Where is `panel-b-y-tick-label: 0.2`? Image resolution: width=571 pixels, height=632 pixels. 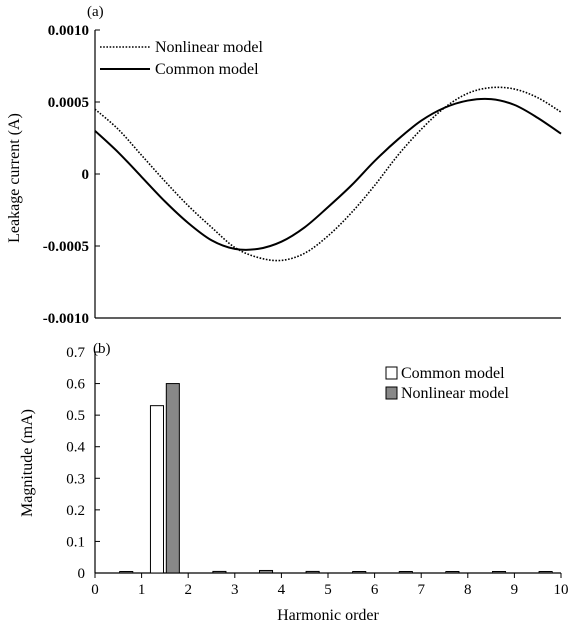 panel-b-y-tick-label: 0.2 is located at coordinates (75, 511).